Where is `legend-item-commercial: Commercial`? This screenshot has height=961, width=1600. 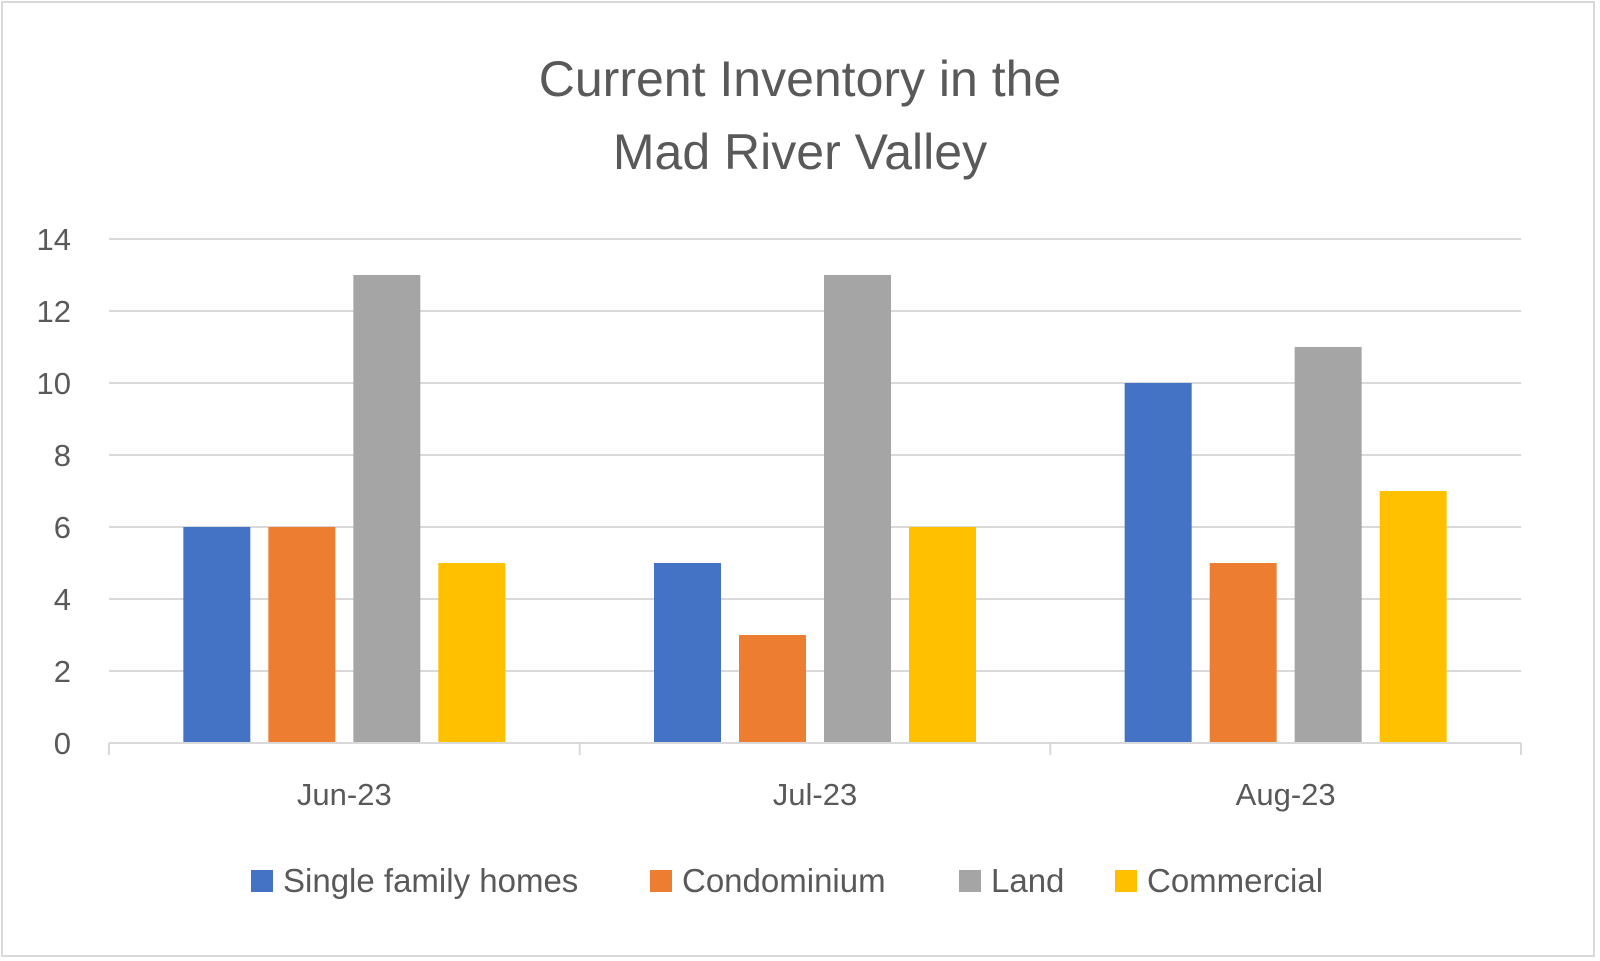
legend-item-commercial: Commercial is located at coordinates (1219, 880).